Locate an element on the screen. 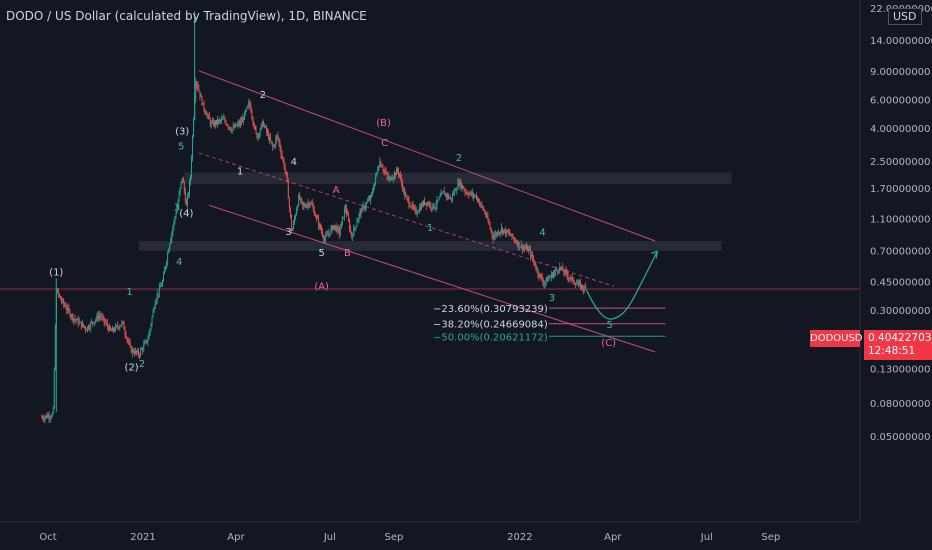  price-tick-9: 0.45000000 is located at coordinates (900, 282).